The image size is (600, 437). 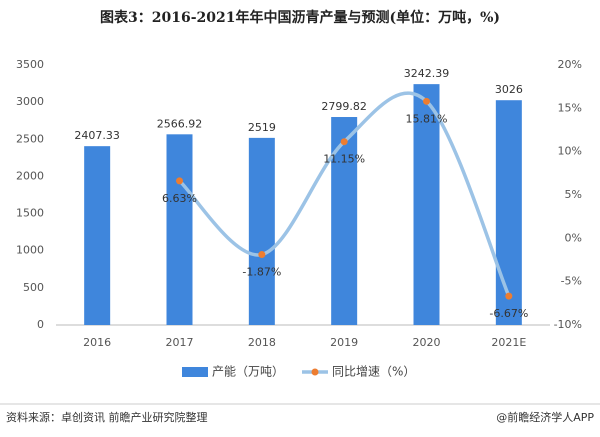 What do you see at coordinates (30, 138) in the screenshot?
I see `y-tick-label: 2500` at bounding box center [30, 138].